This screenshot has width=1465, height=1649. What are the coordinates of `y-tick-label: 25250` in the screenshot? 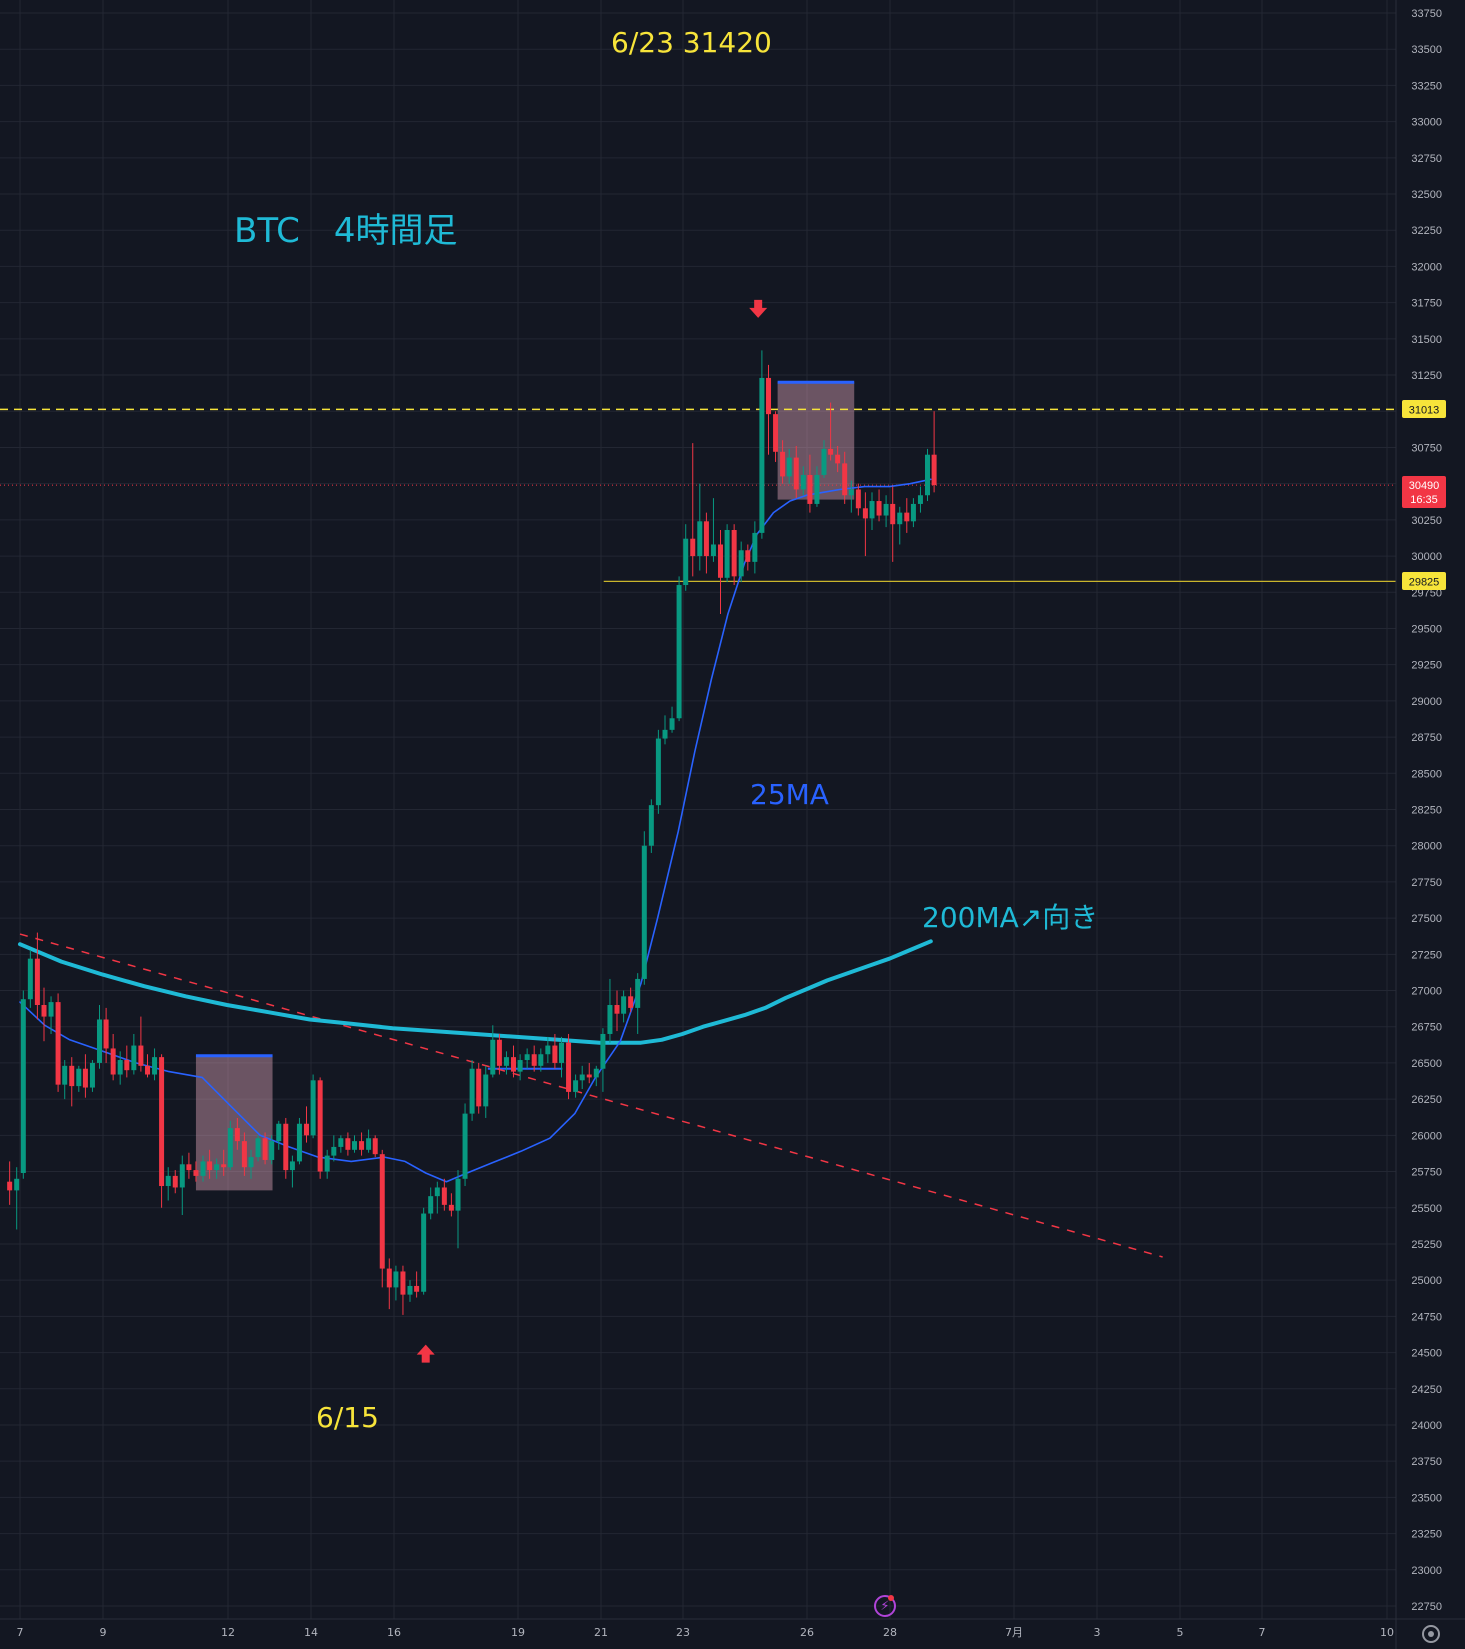 It's located at (1426, 1245).